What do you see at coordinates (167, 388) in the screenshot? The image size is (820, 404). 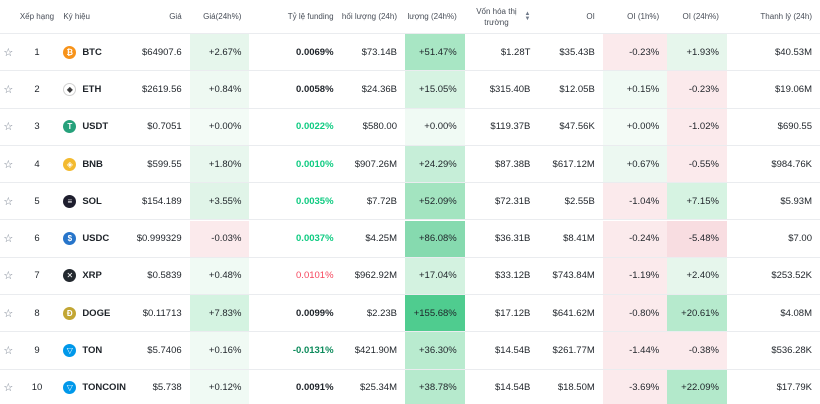 I see `price-cell: $5.738` at bounding box center [167, 388].